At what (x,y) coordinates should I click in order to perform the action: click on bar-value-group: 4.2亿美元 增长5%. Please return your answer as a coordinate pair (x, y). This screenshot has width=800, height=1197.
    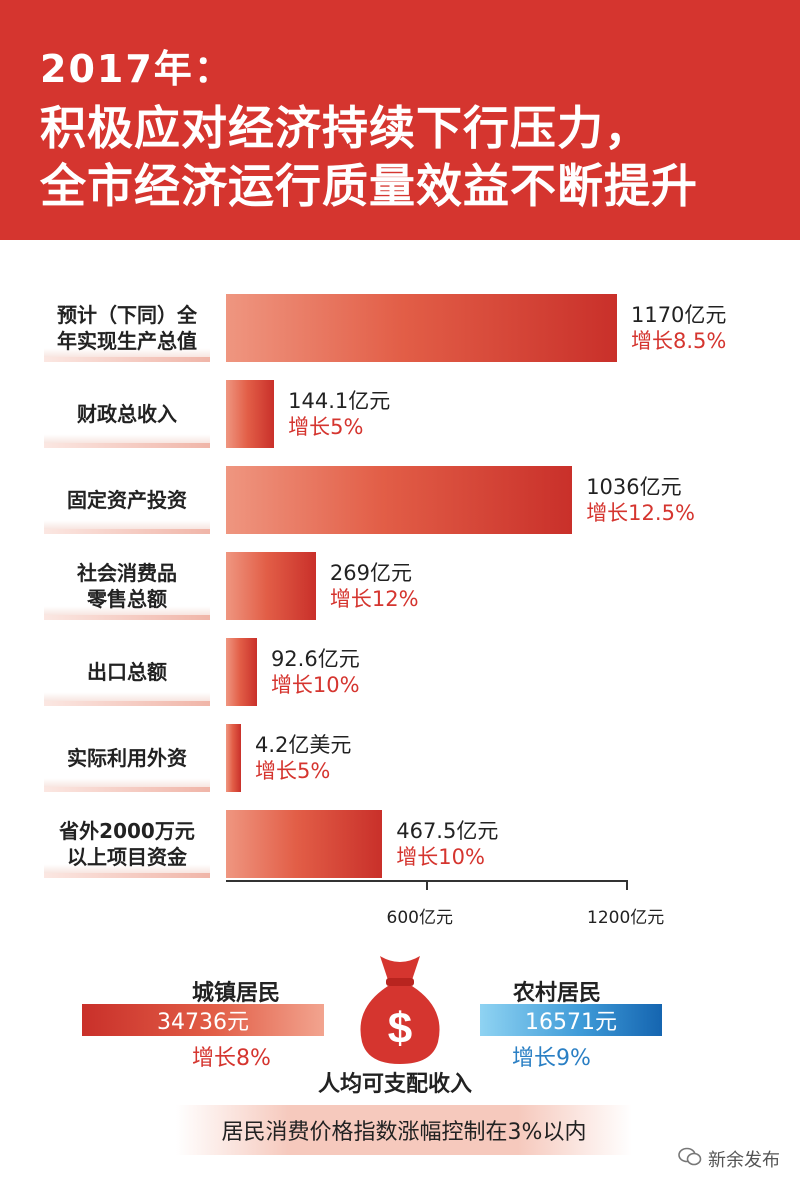
    Looking at the image, I should click on (303, 758).